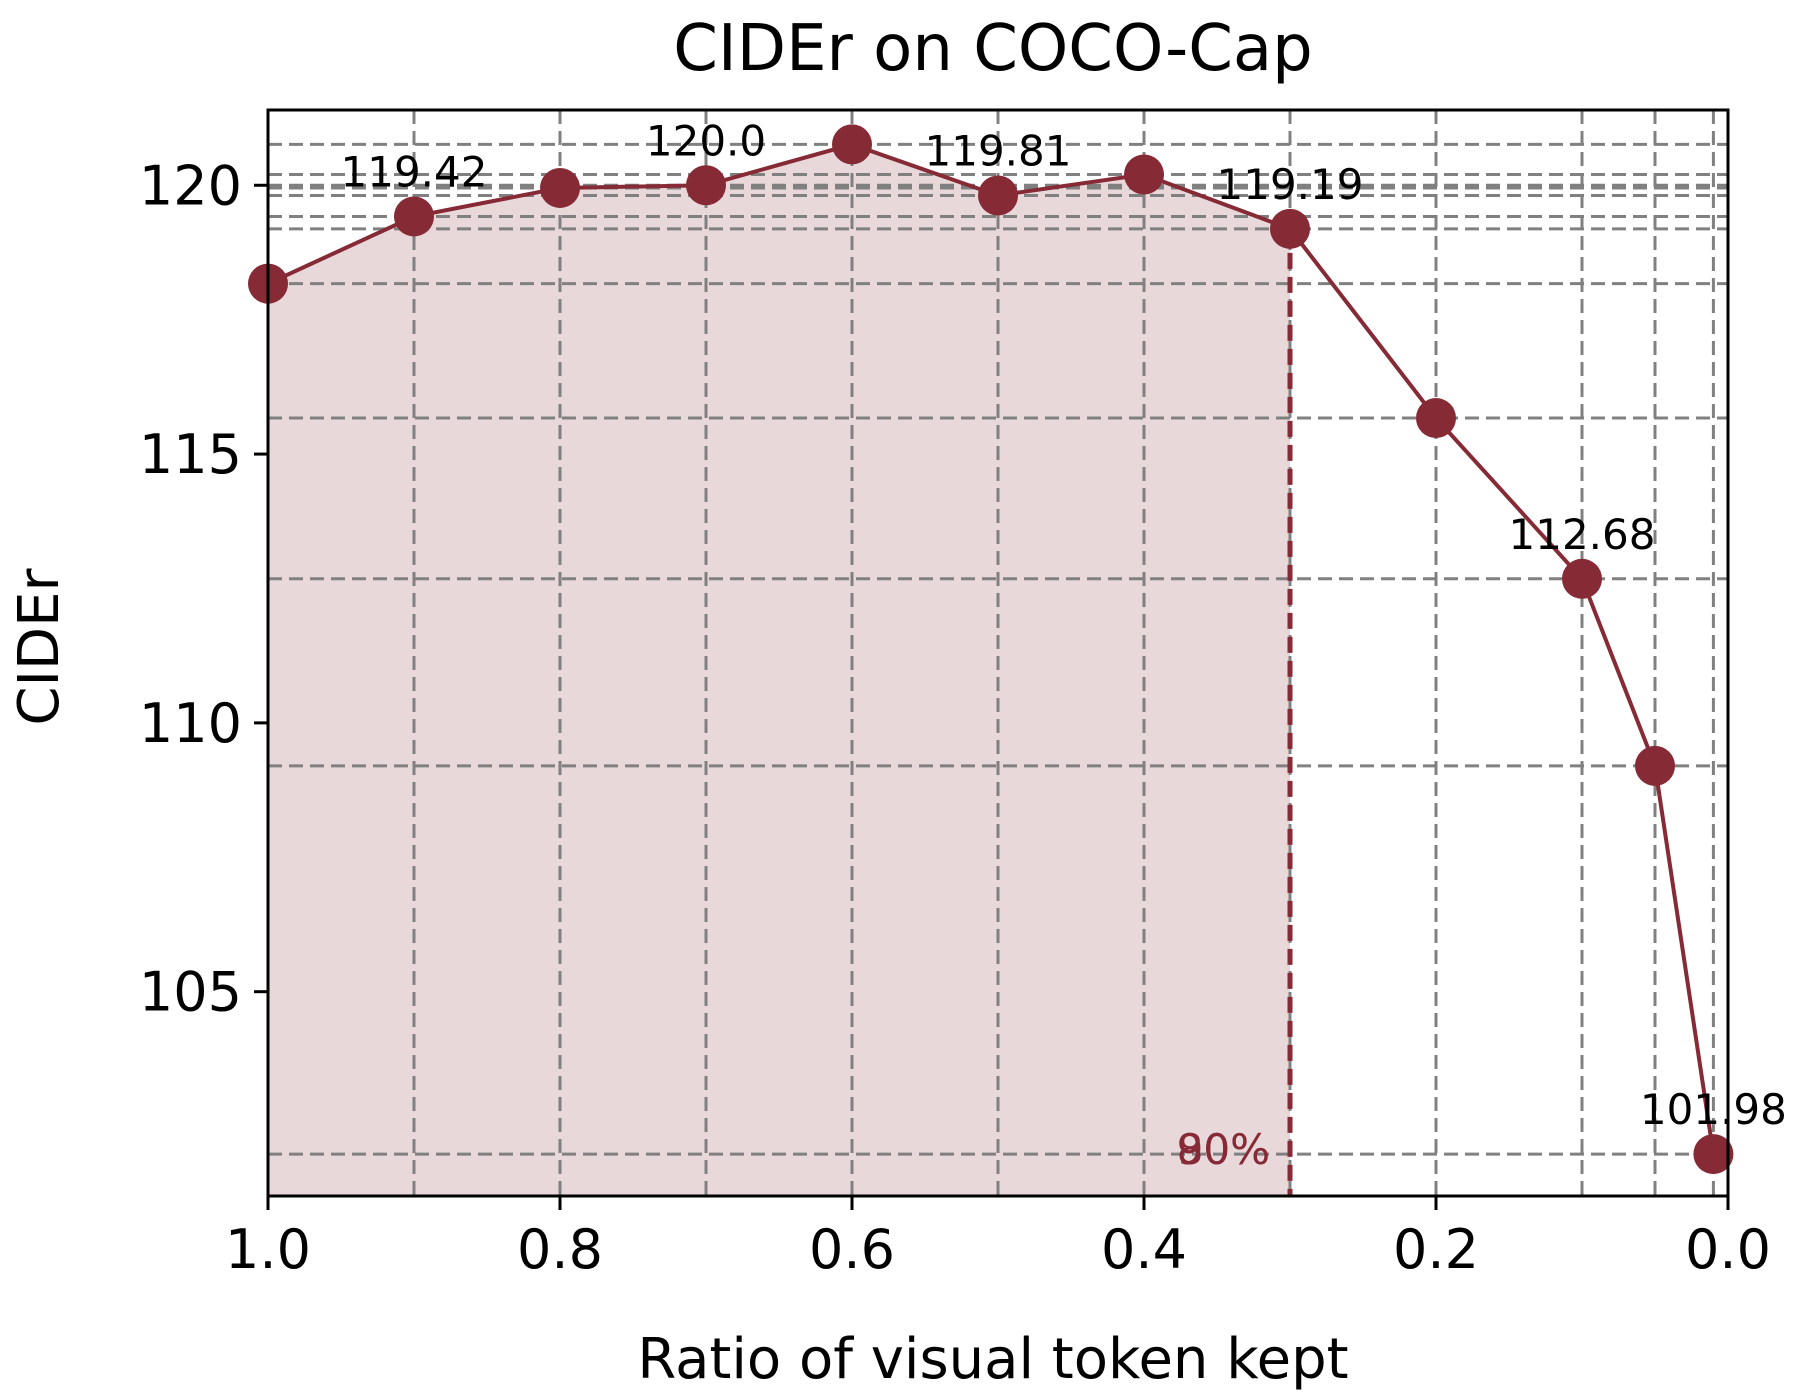 This screenshot has height=1398, width=1804. Describe the element at coordinates (414, 171) in the screenshot. I see `data-label: 119.42` at that location.